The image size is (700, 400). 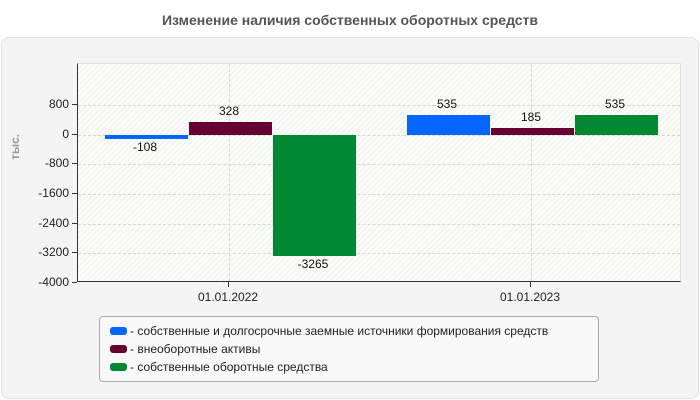 I want to click on y-tick-label: 800, so click(x=58, y=103).